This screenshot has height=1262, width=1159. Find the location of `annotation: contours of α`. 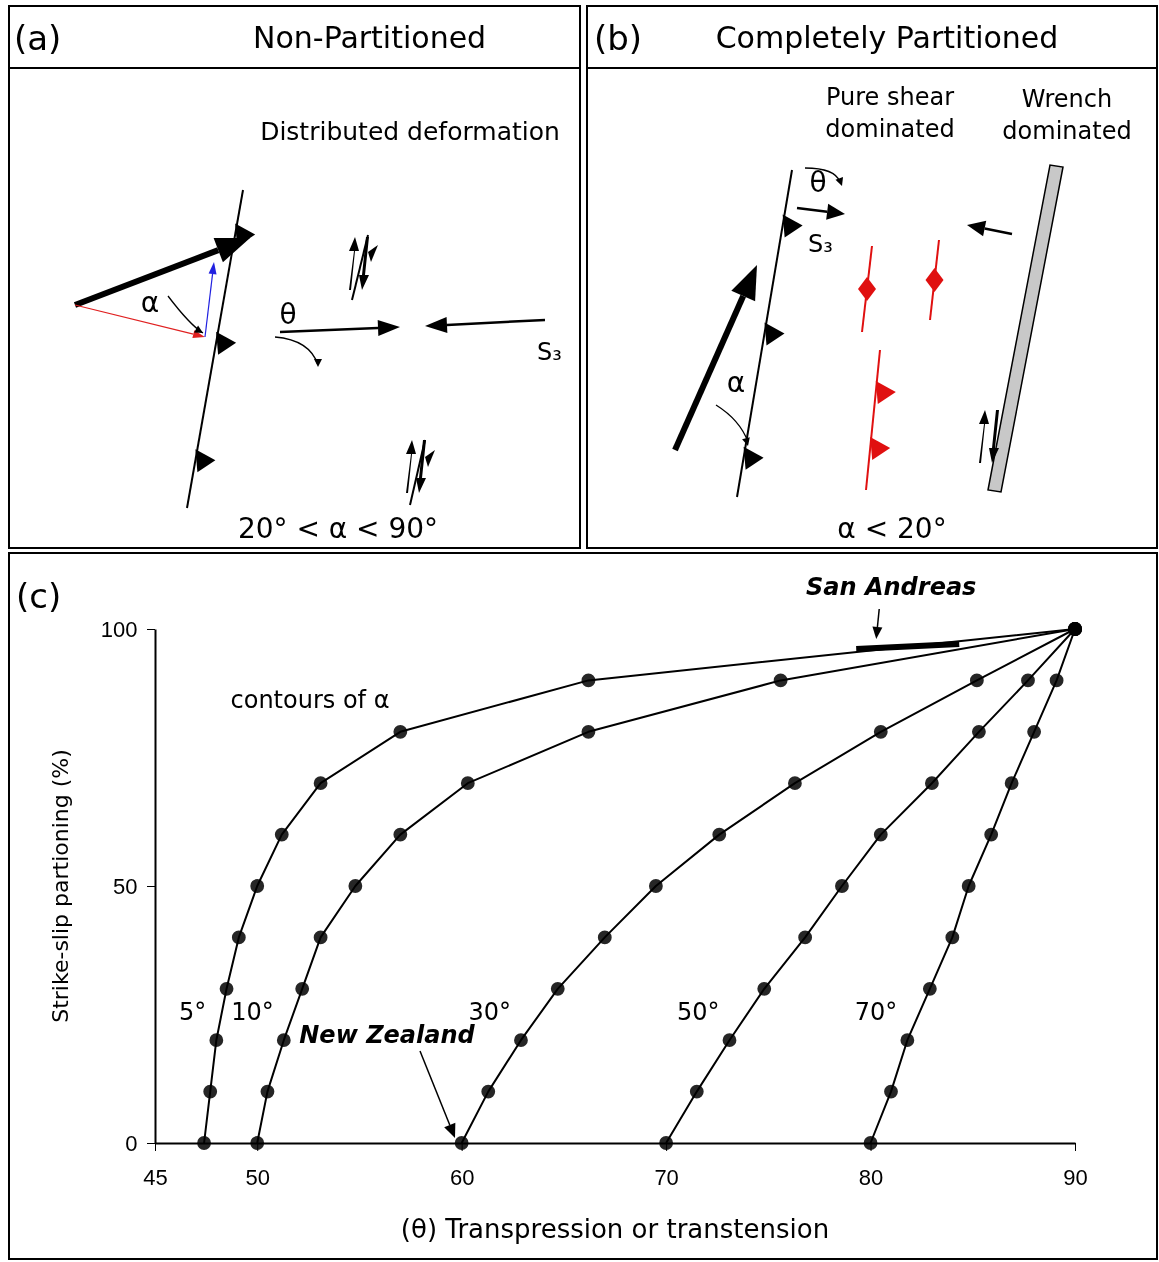

annotation: contours of α is located at coordinates (310, 700).